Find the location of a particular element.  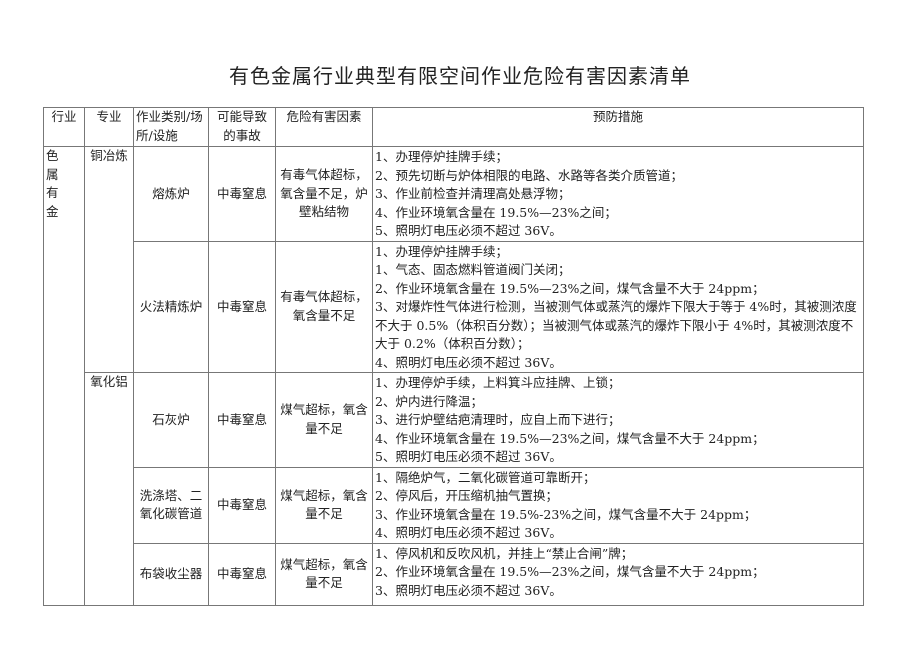

measure-item: 3、照明灯电压必须不超过 36V。 is located at coordinates (468, 590).